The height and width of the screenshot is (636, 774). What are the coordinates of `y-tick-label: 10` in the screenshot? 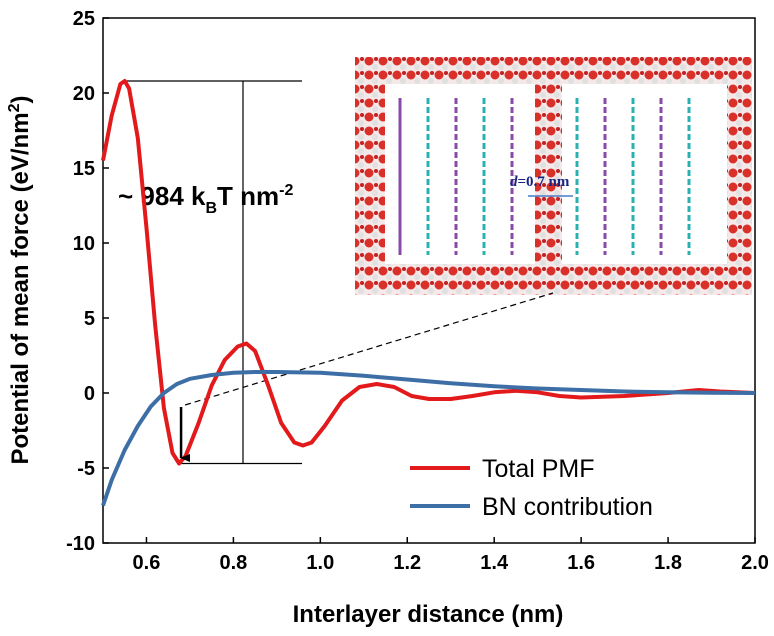 It's located at (84, 244).